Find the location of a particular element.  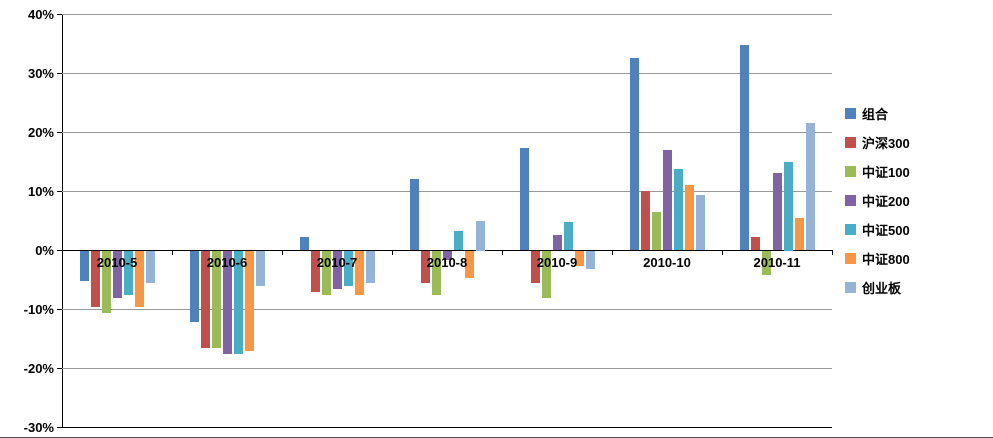

x-axis-label: 2010-5 is located at coordinates (117, 262).